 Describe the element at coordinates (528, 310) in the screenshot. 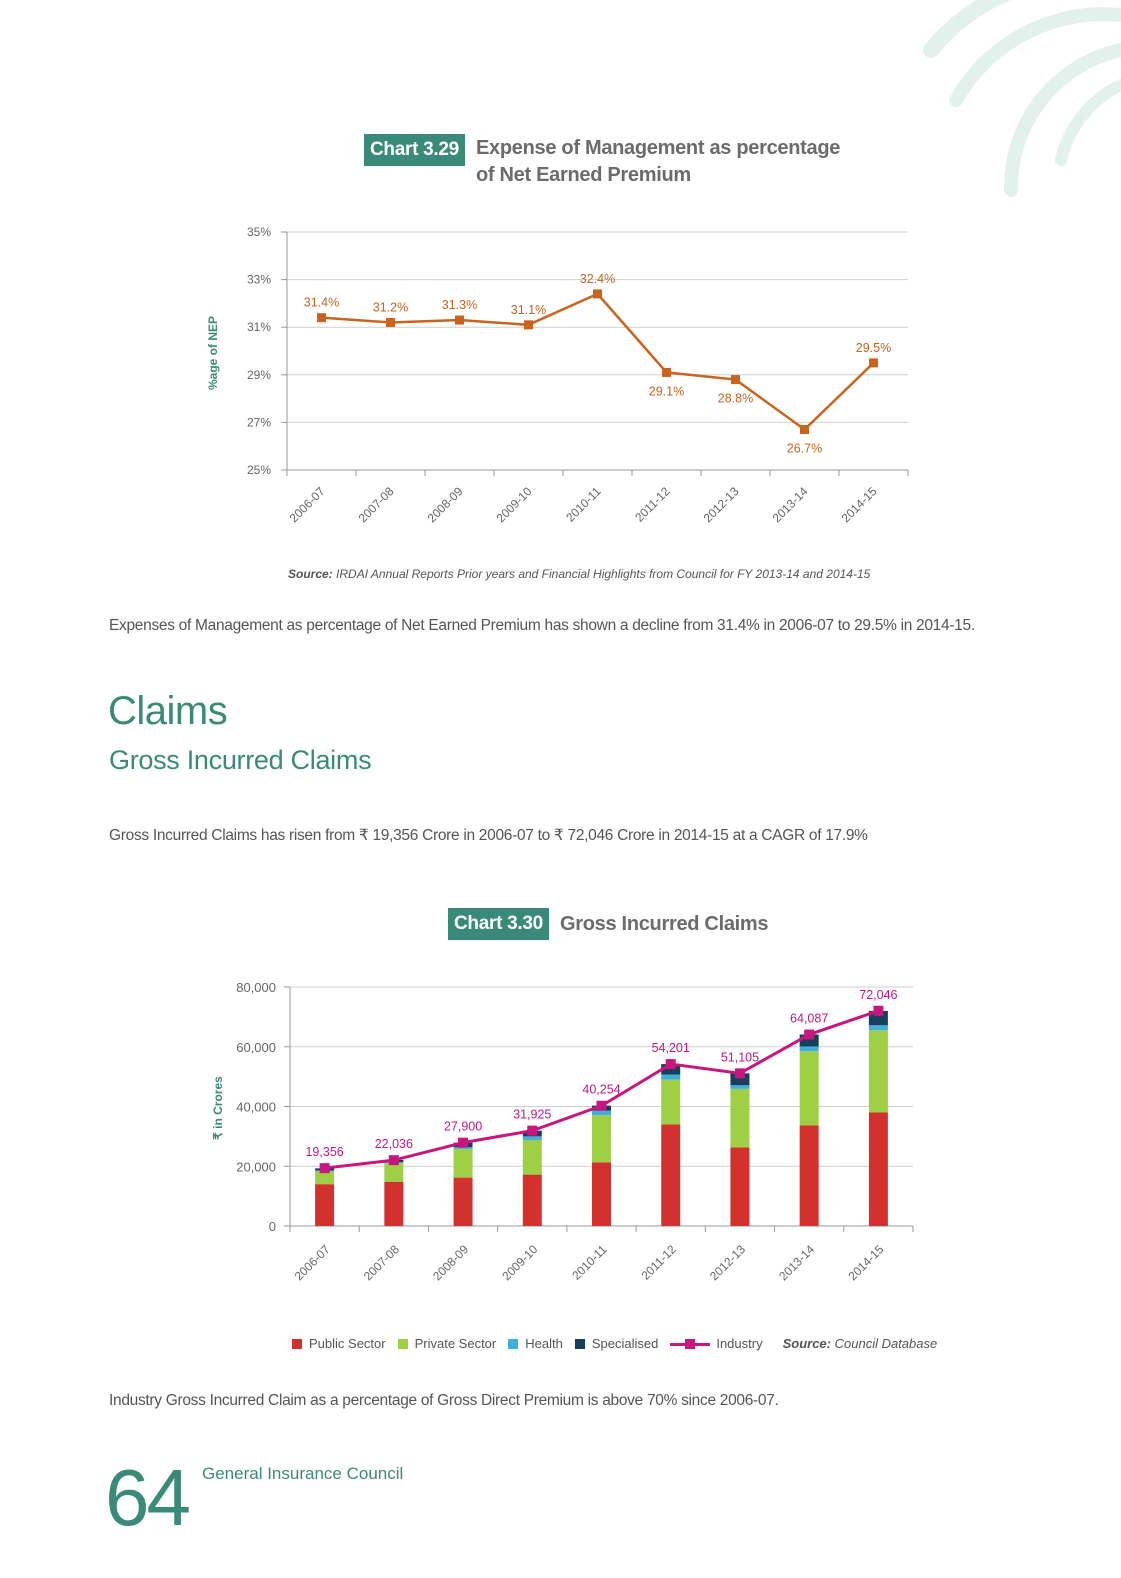

I see `data-label: 31.1%` at that location.